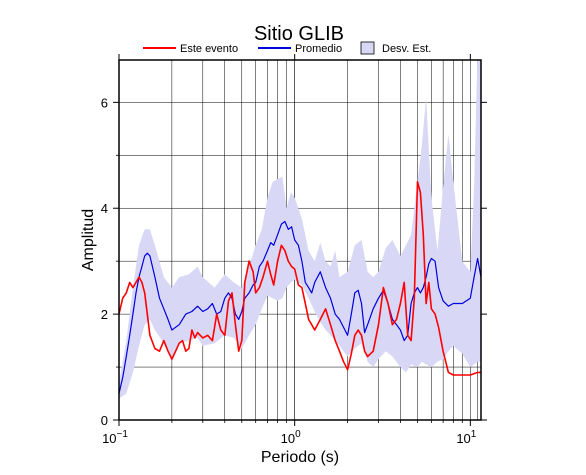  What do you see at coordinates (367, 48) in the screenshot?
I see `legend-swatch-band` at bounding box center [367, 48].